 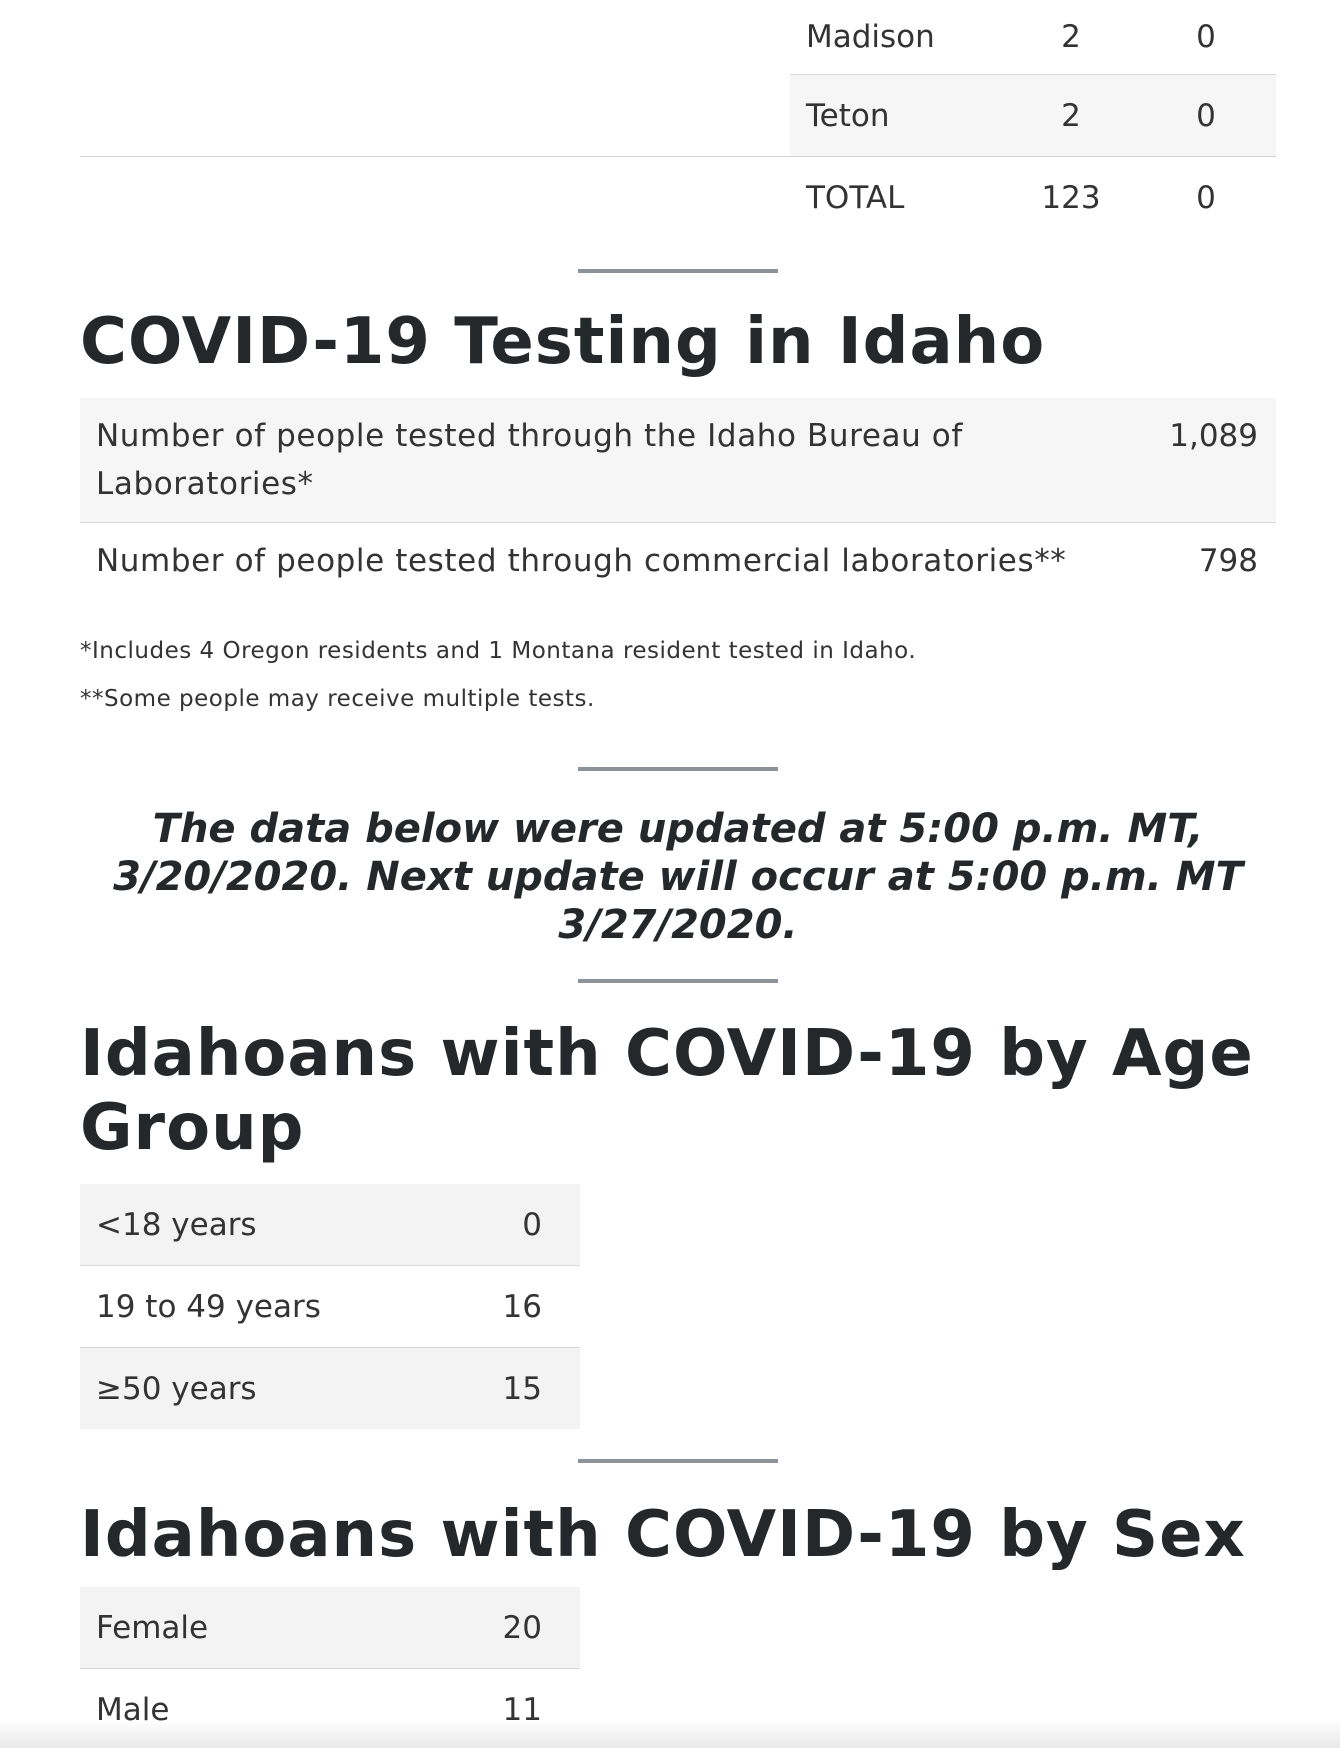 What do you see at coordinates (522, 1388) in the screenshot?
I see `age-value: 15` at bounding box center [522, 1388].